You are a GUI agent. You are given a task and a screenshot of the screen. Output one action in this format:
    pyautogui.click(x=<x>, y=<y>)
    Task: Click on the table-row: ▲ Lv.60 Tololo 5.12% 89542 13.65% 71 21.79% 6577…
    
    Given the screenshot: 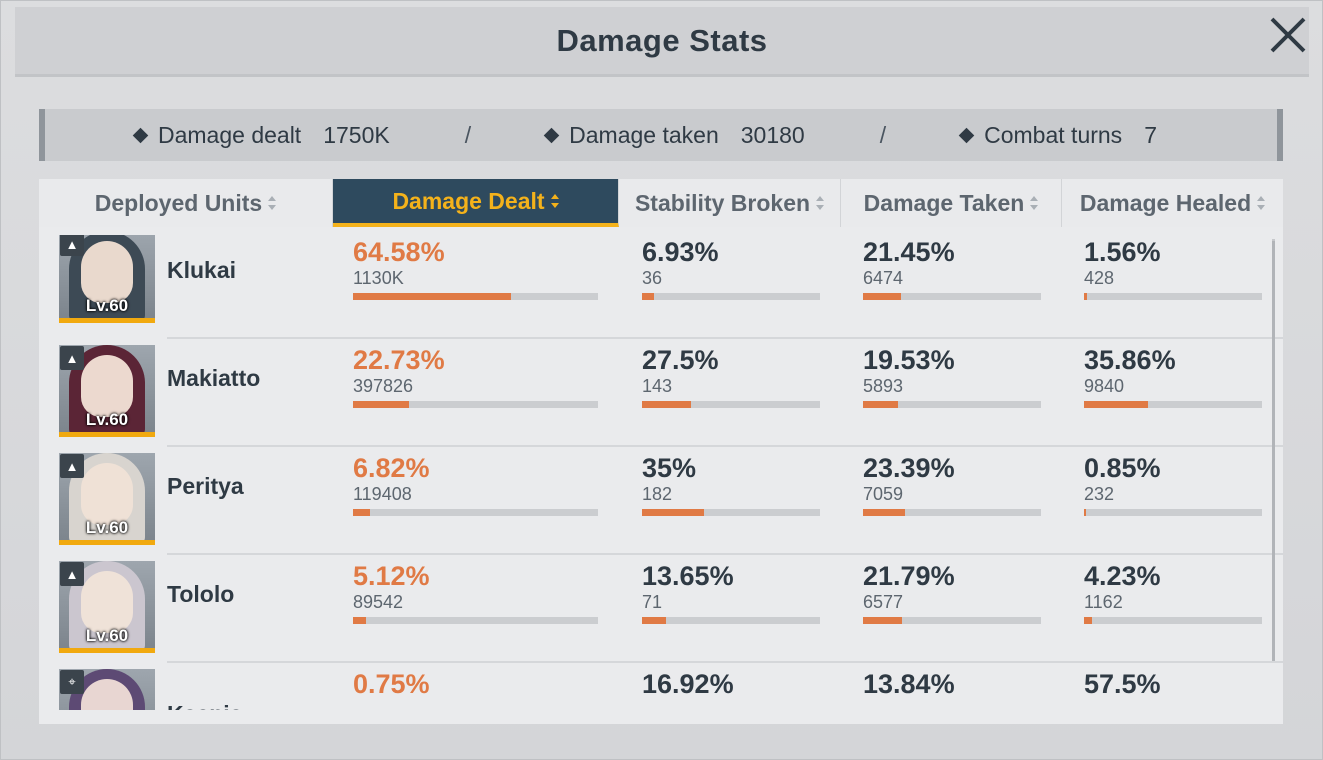 What is the action you would take?
    pyautogui.click(x=661, y=613)
    